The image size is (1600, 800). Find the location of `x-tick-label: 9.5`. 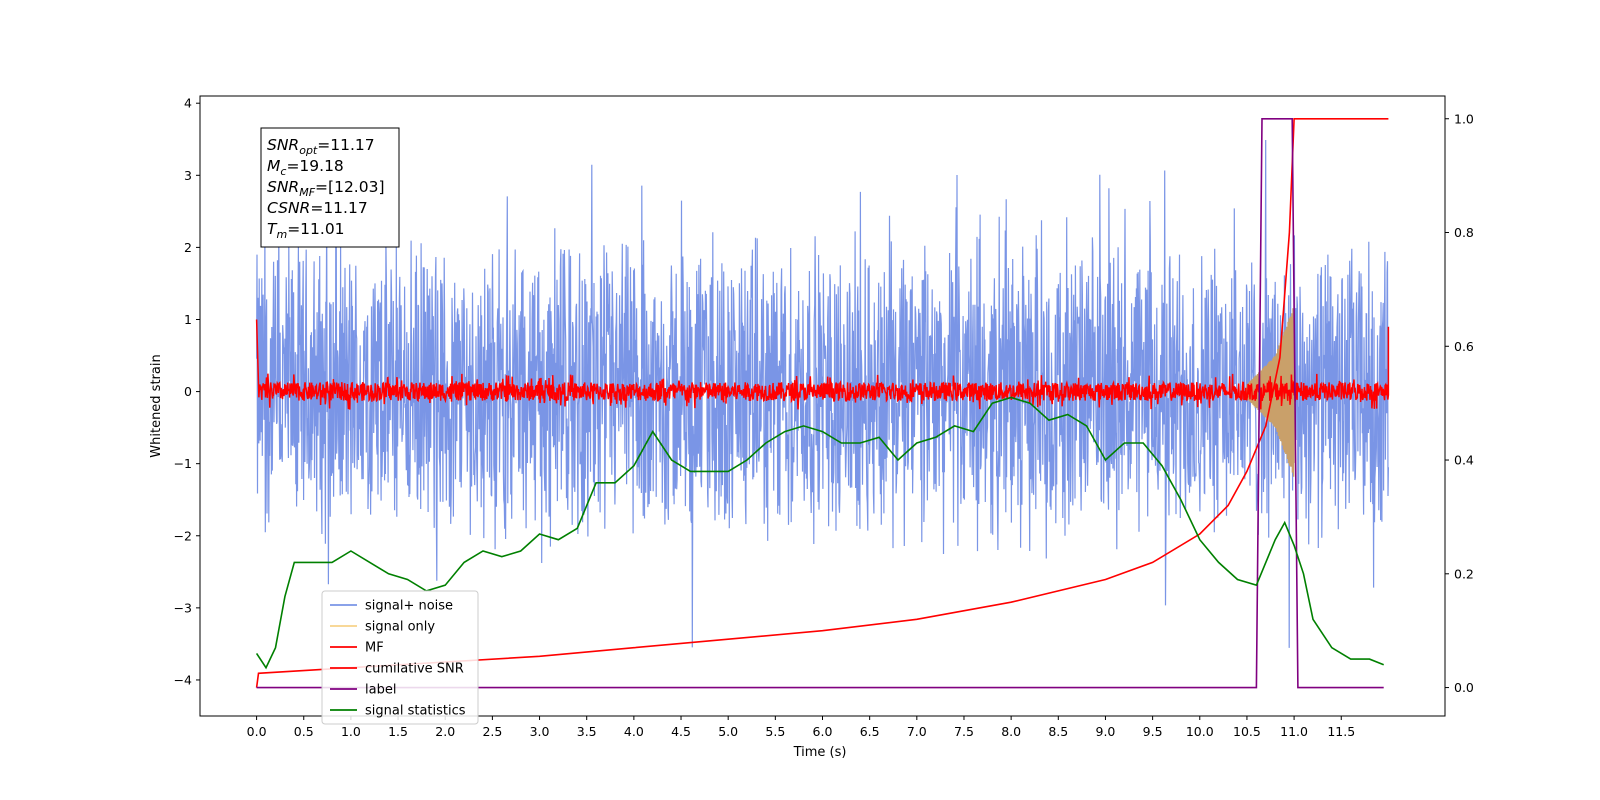

x-tick-label: 9.5 is located at coordinates (1153, 731).